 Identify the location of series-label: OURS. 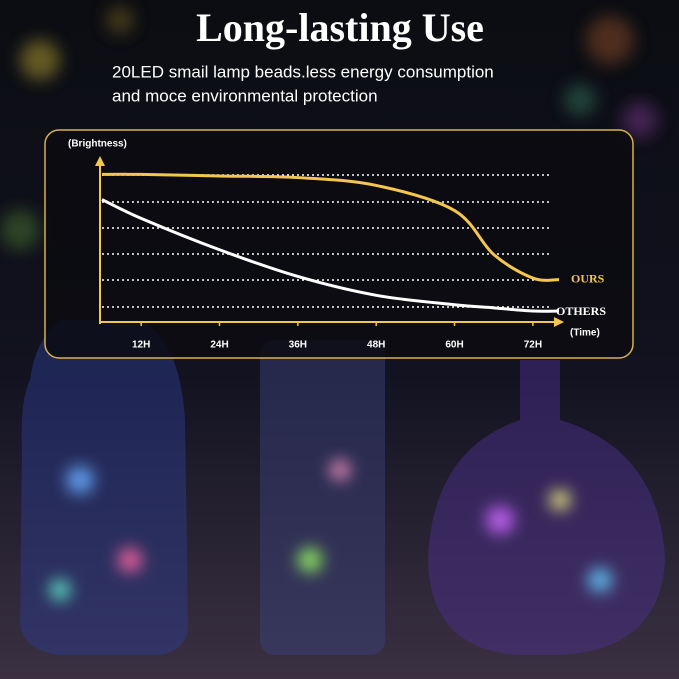
(588, 278).